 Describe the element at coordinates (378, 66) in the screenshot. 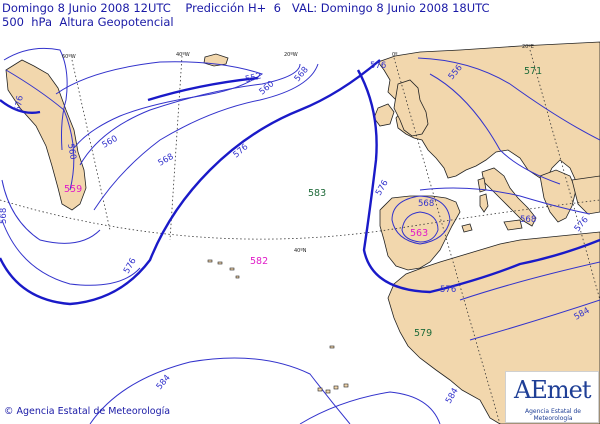

I see `contour-label-576-north: 576` at that location.